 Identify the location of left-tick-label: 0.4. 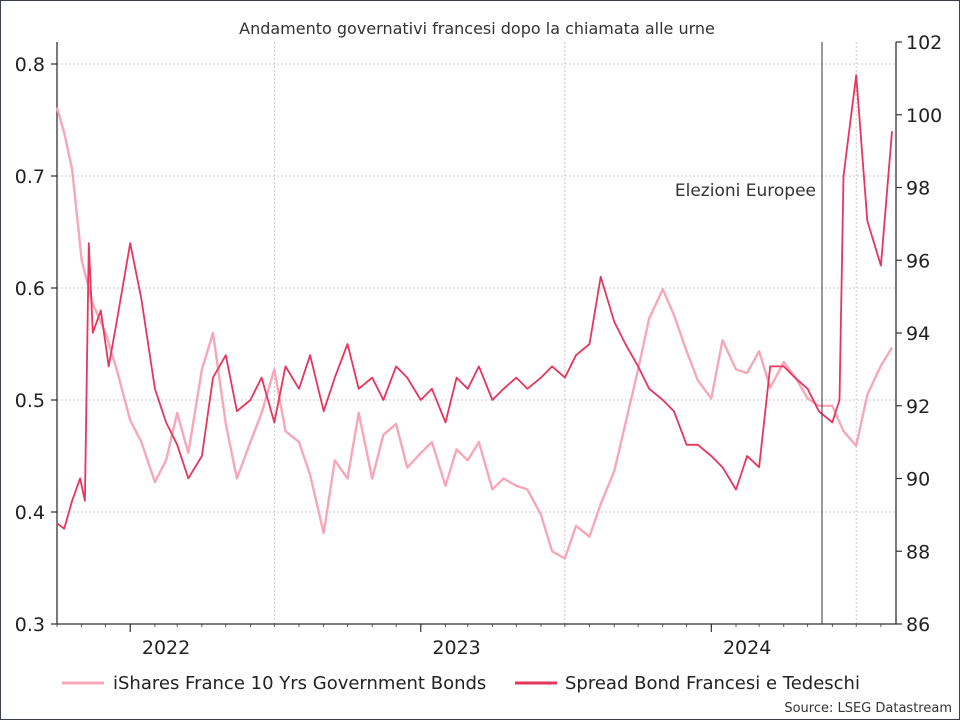
(30, 513).